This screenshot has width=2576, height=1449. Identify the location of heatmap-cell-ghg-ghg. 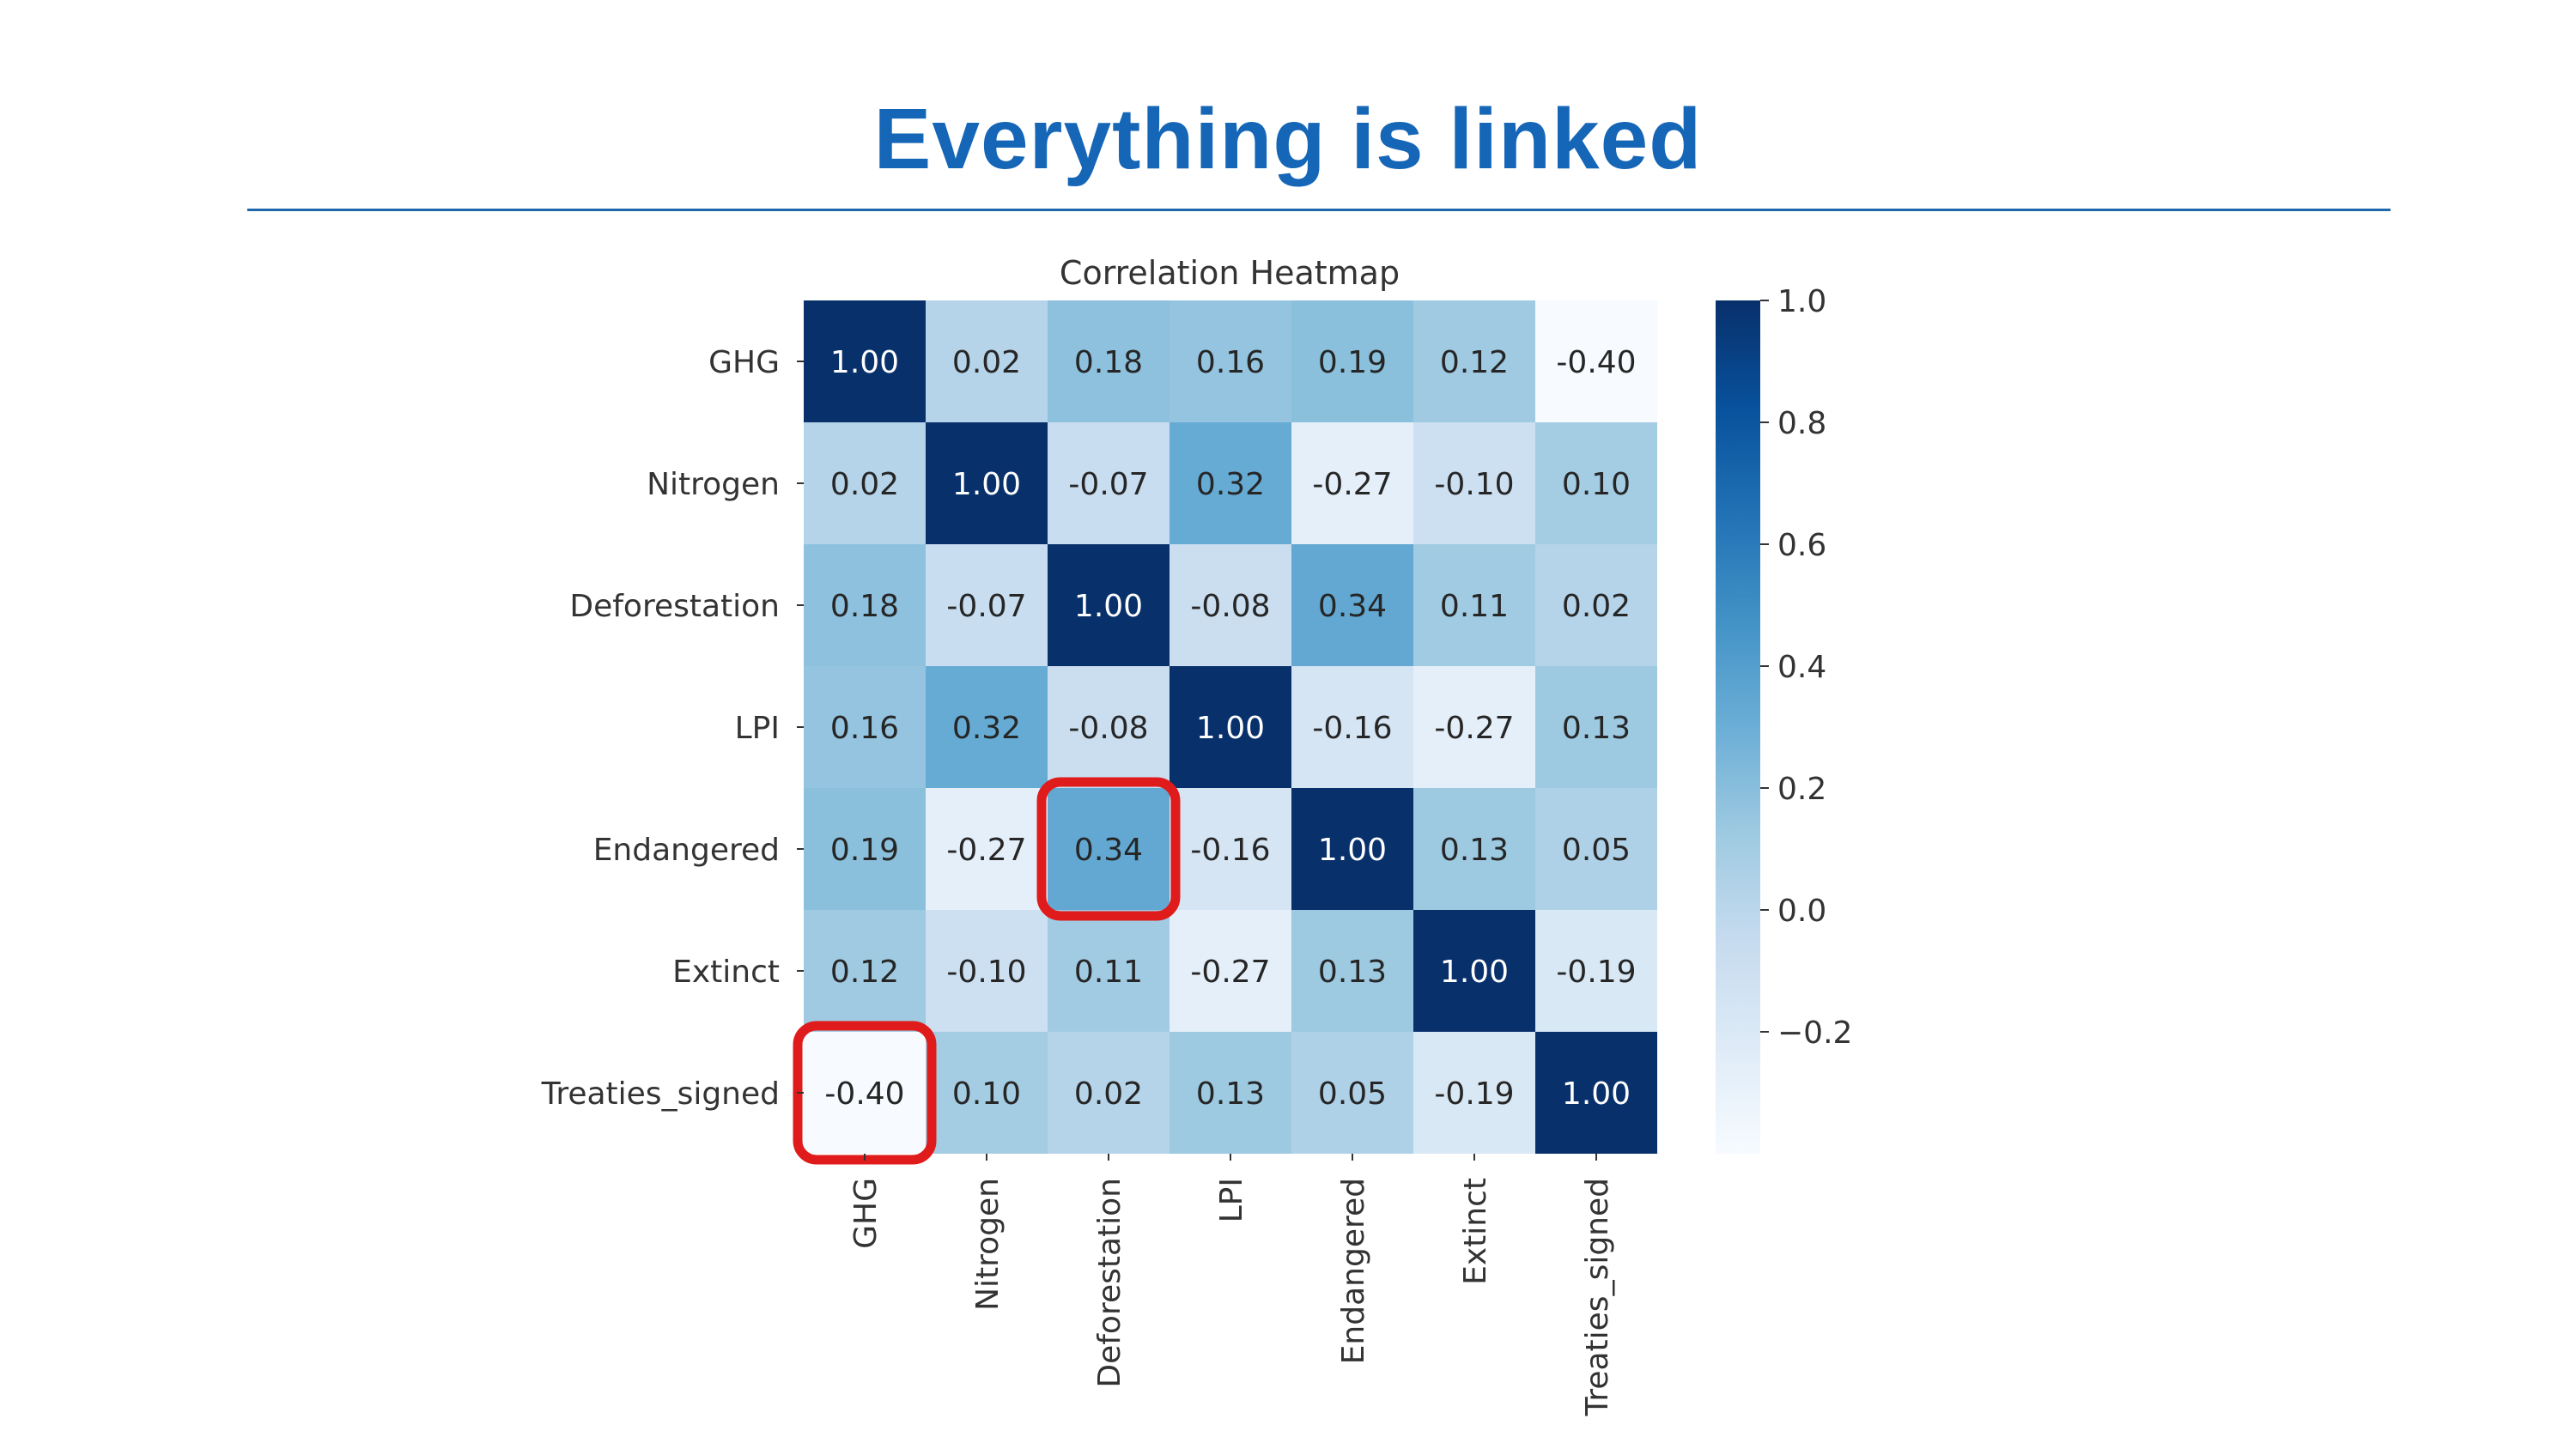
(865, 361).